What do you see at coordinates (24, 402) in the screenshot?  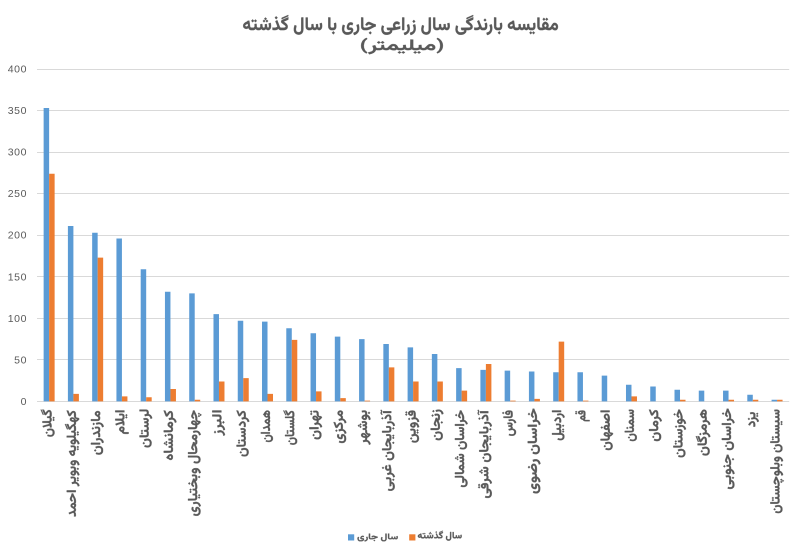 I see `svg-text: 0` at bounding box center [24, 402].